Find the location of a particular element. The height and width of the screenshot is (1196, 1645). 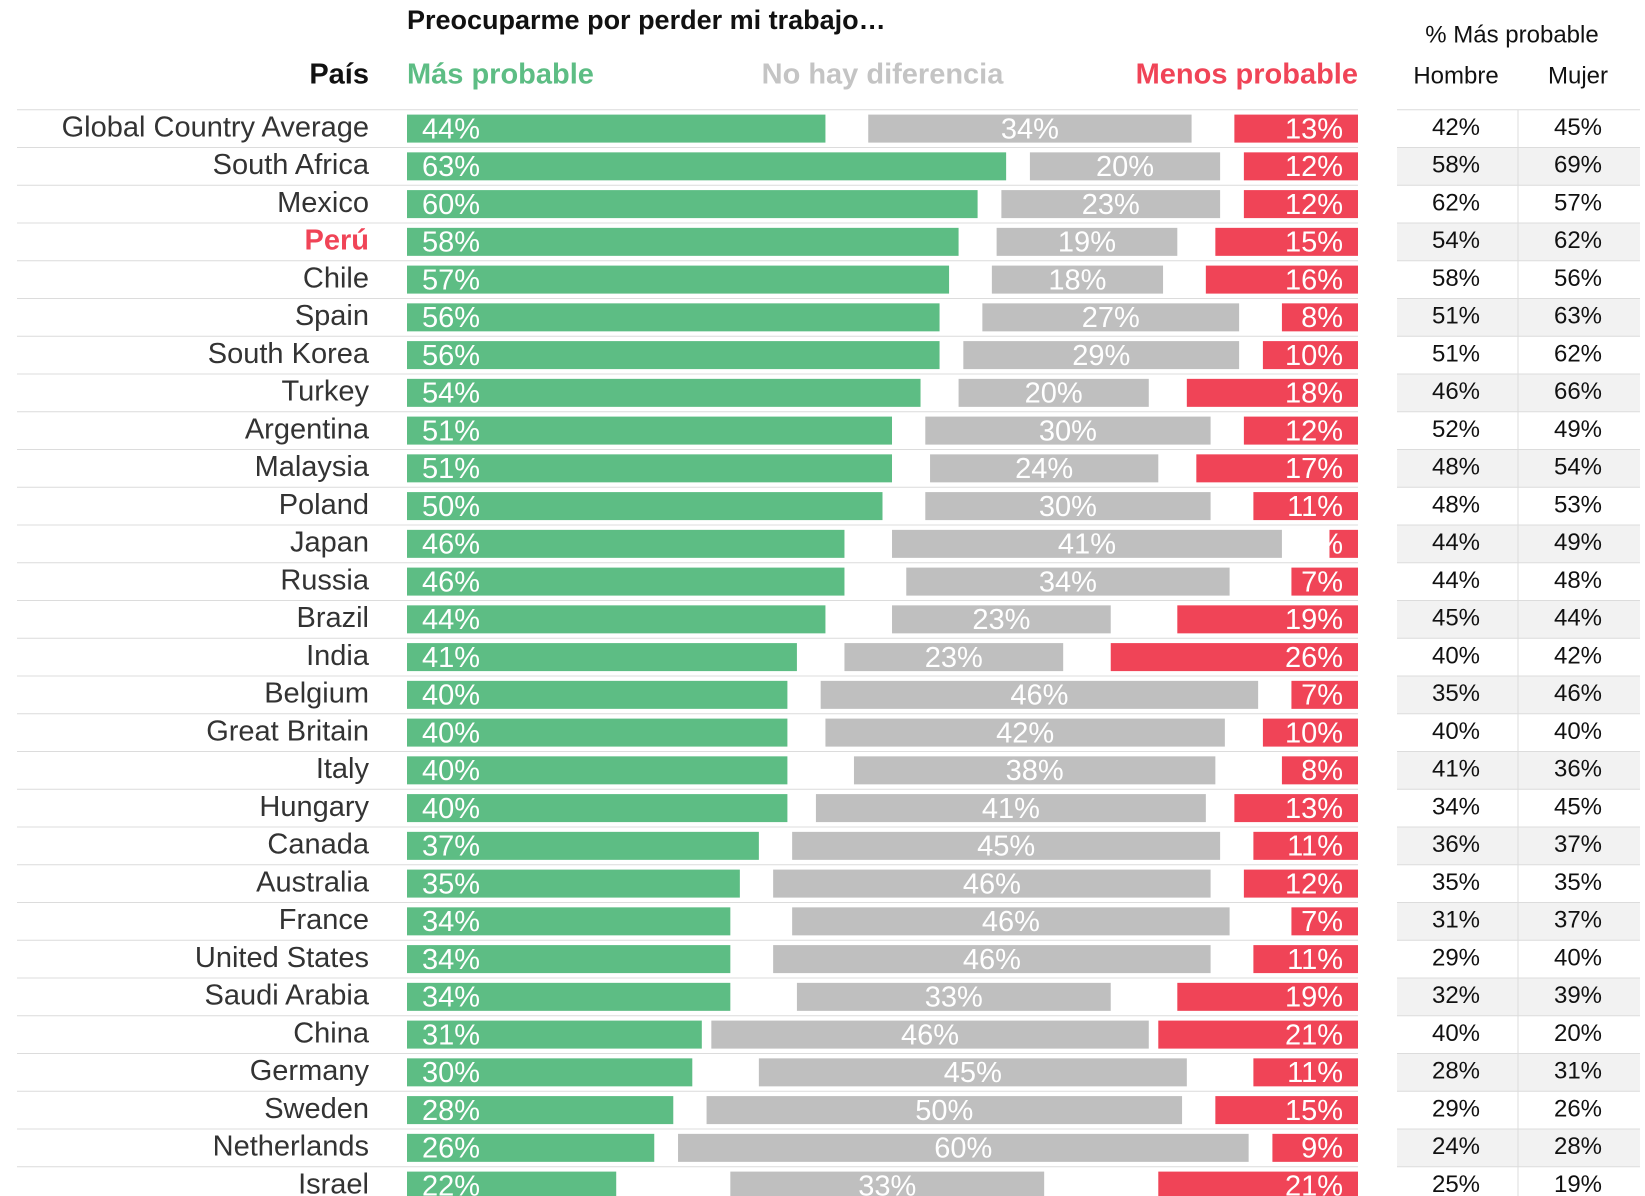

bar-label-clip: 30% is located at coordinates (1068, 431).